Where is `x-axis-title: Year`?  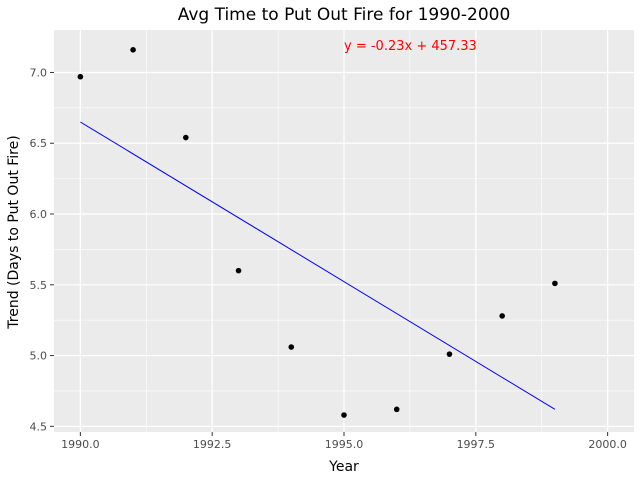 x-axis-title: Year is located at coordinates (343, 467).